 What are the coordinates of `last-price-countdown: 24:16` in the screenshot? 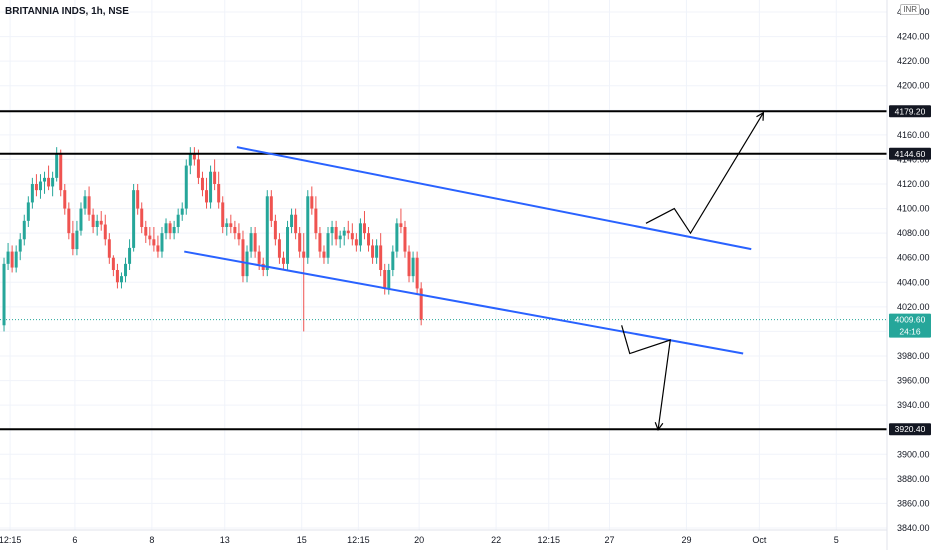 It's located at (910, 332).